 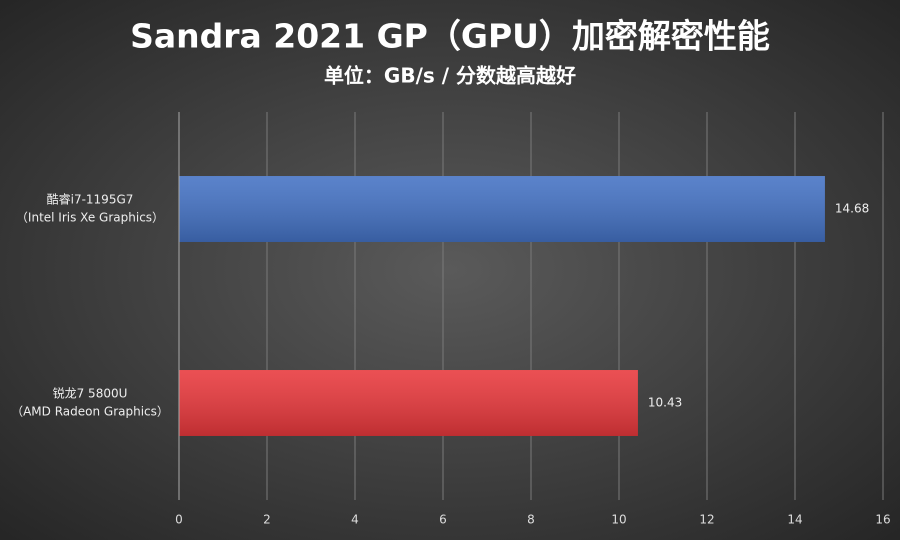 What do you see at coordinates (450, 76) in the screenshot?
I see `chart-subtitle: 单位：GB/s / 分数越高越好` at bounding box center [450, 76].